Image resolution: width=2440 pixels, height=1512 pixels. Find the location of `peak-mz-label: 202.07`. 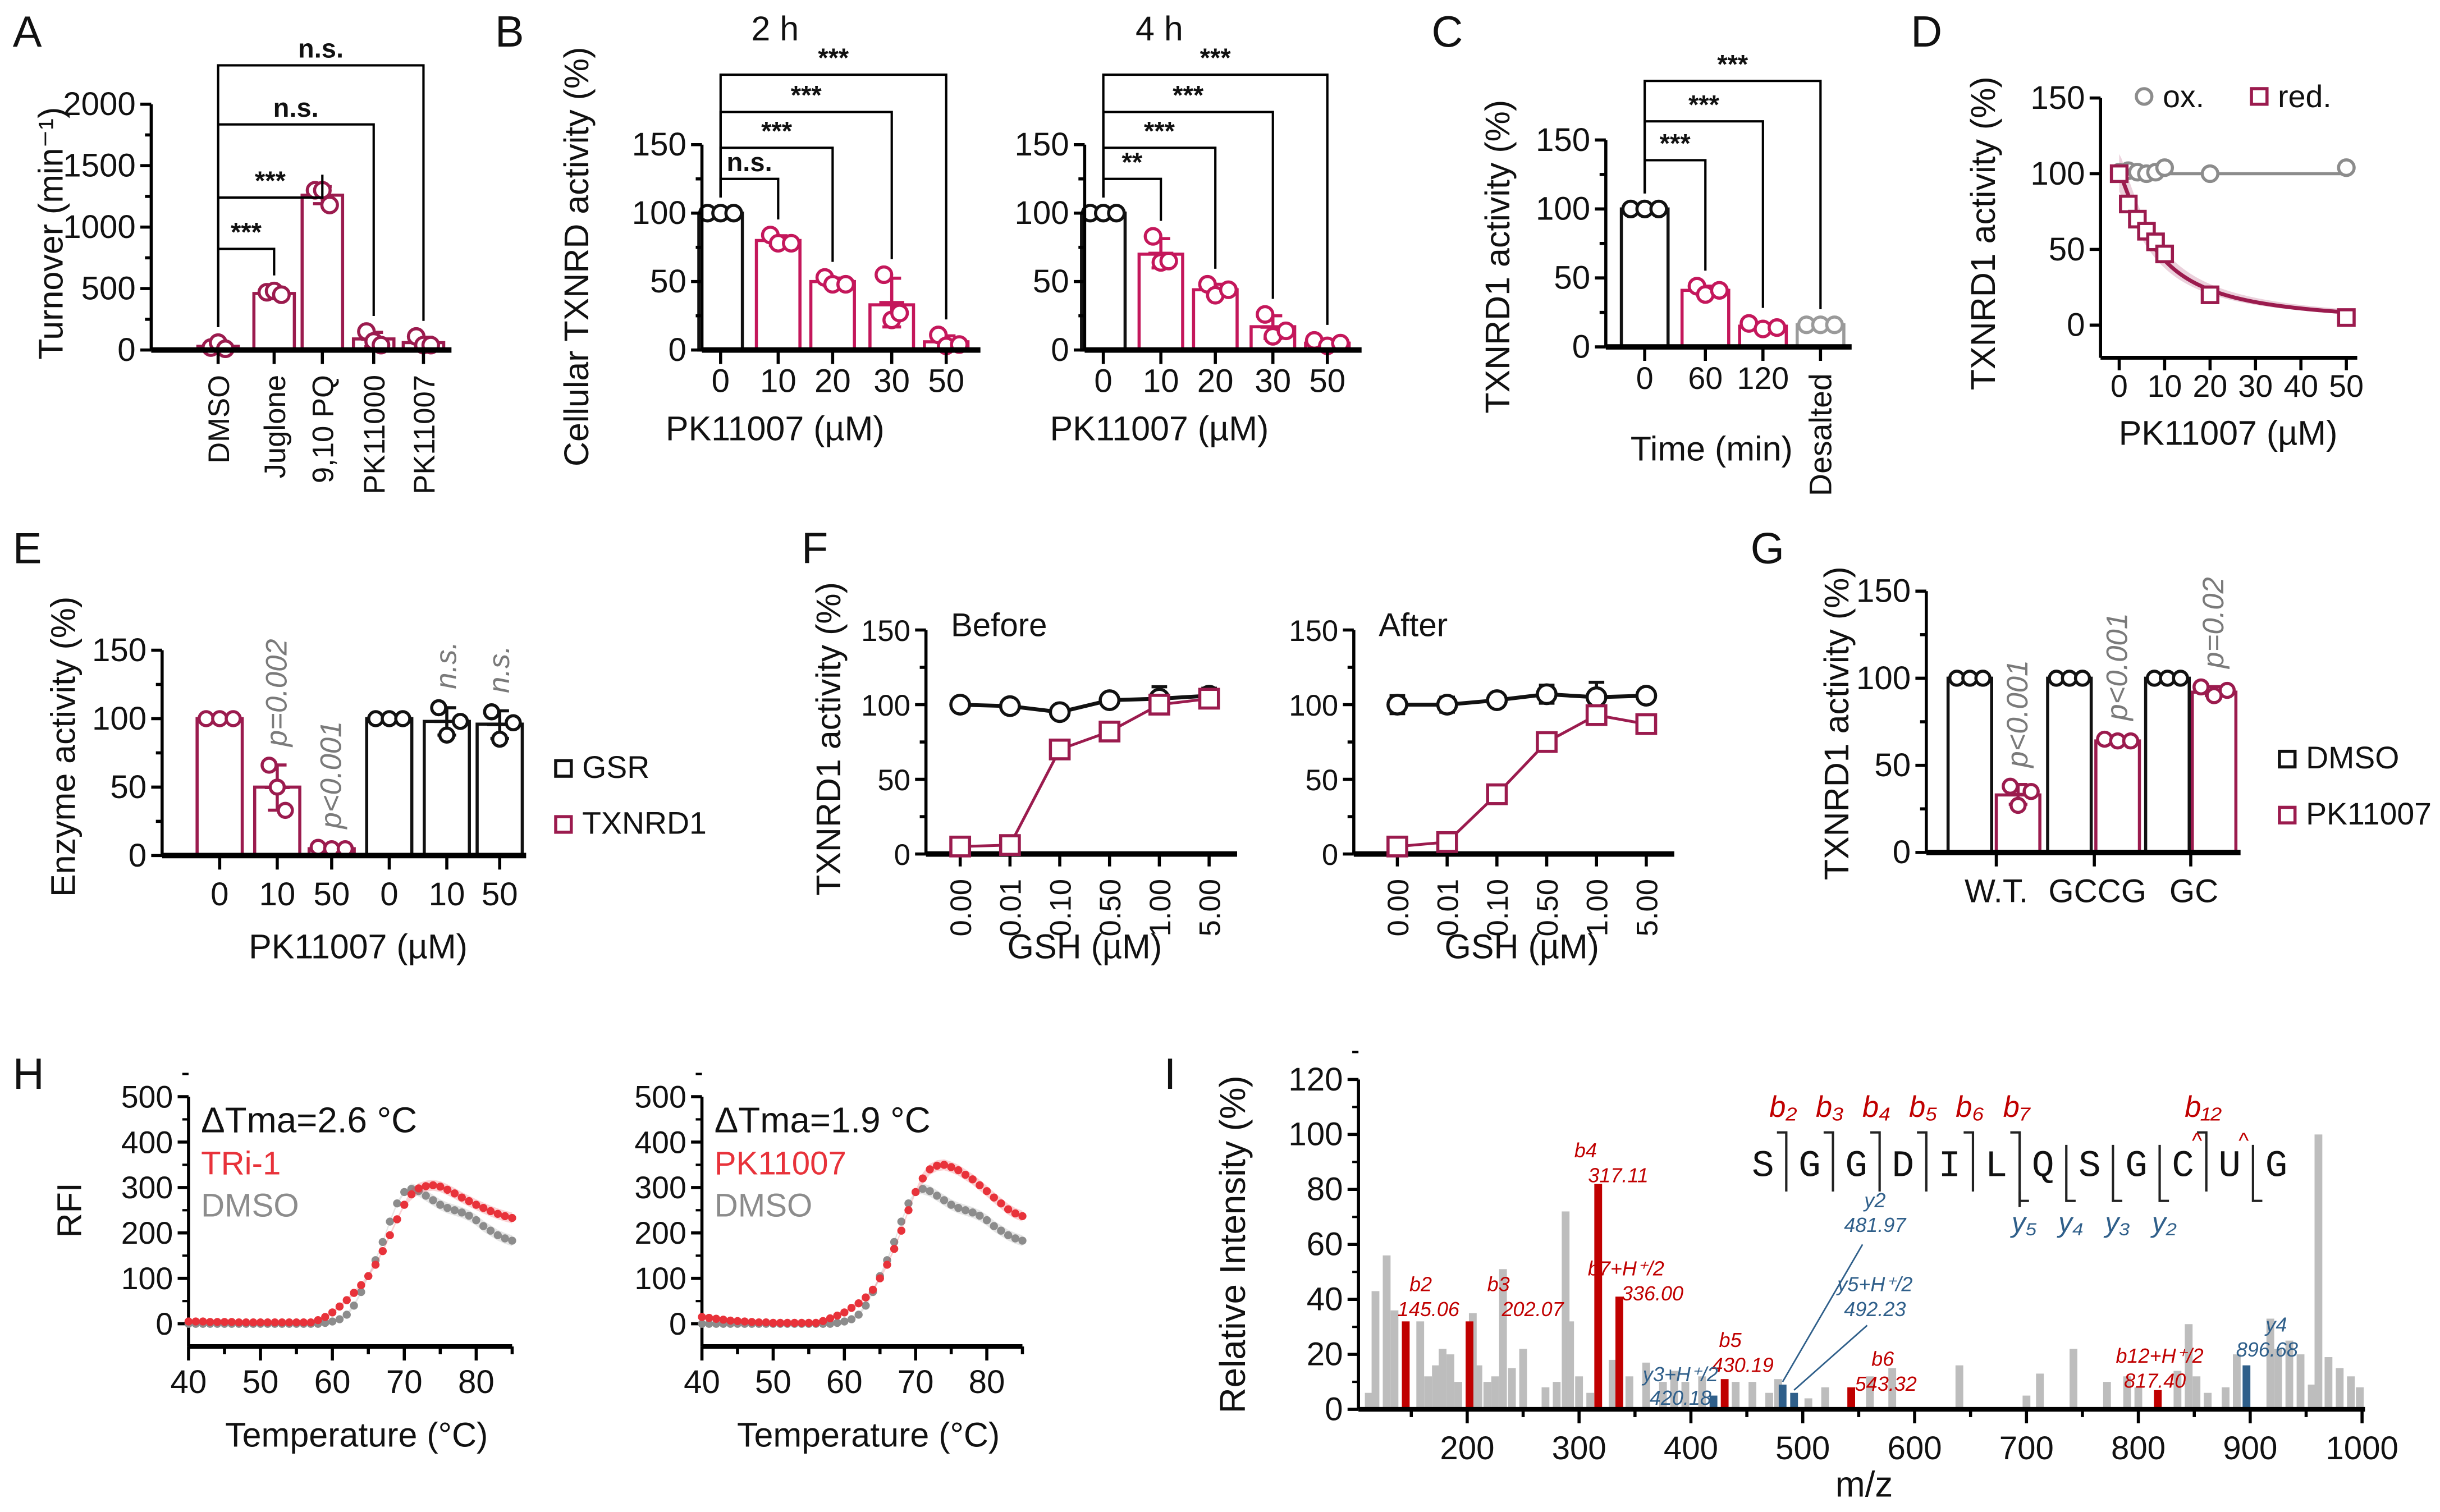

peak-mz-label: 202.07 is located at coordinates (1533, 1310).